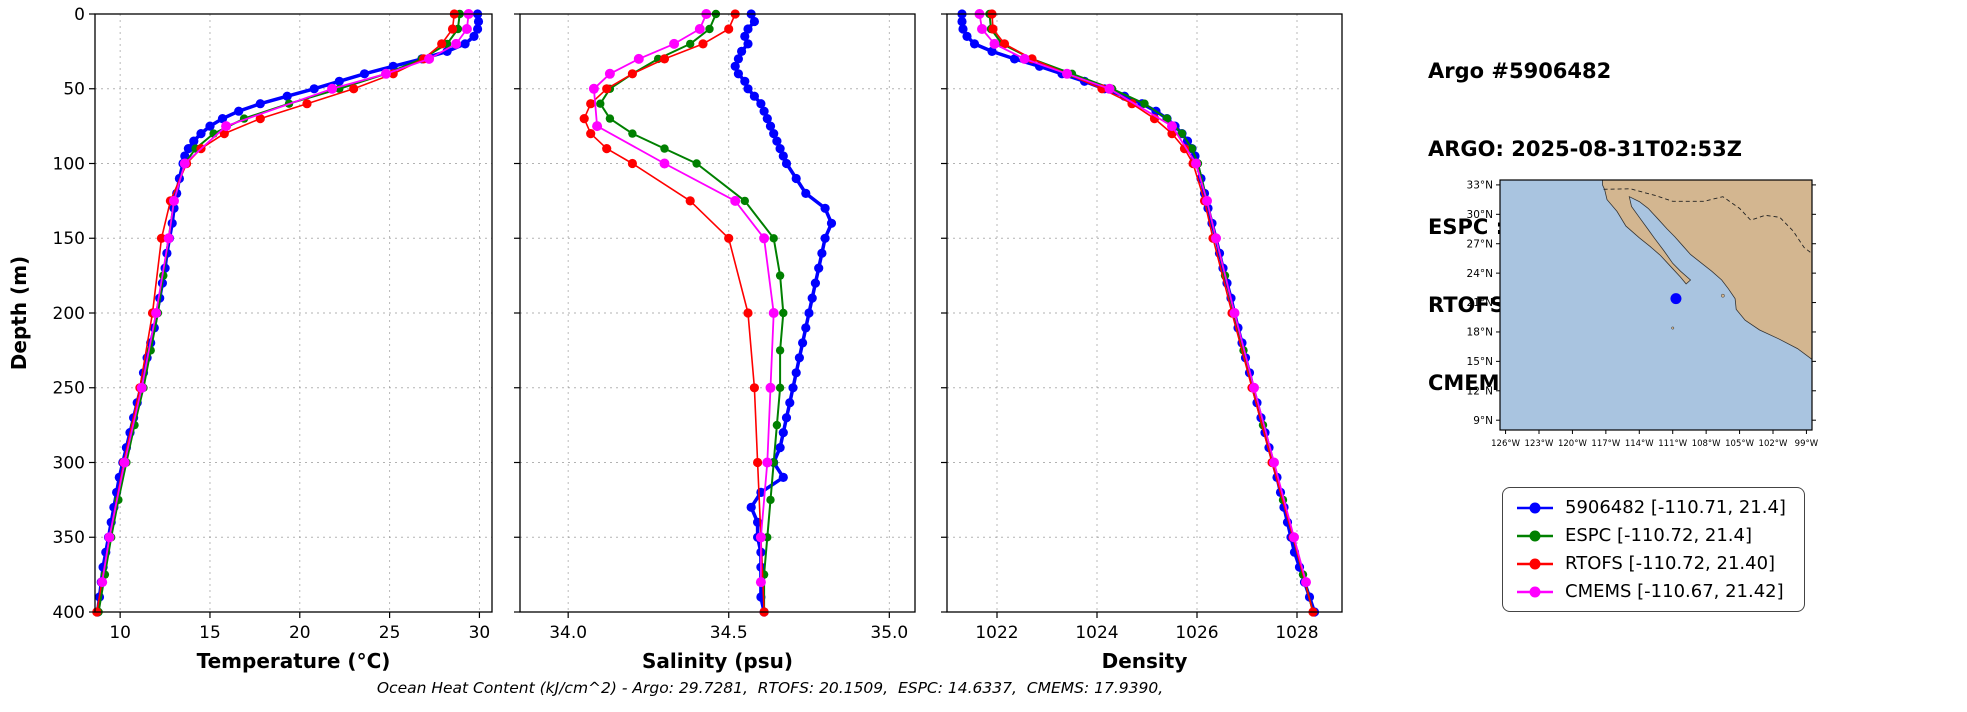 The width and height of the screenshot is (1967, 712). What do you see at coordinates (1739, 444) in the screenshot?
I see `svg-text: 105°W` at bounding box center [1739, 444].